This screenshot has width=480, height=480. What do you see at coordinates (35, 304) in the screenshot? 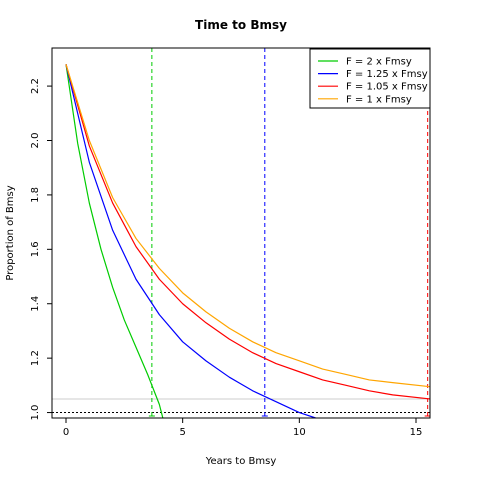
I see `y-tick-label-2: 1.4` at bounding box center [35, 304].